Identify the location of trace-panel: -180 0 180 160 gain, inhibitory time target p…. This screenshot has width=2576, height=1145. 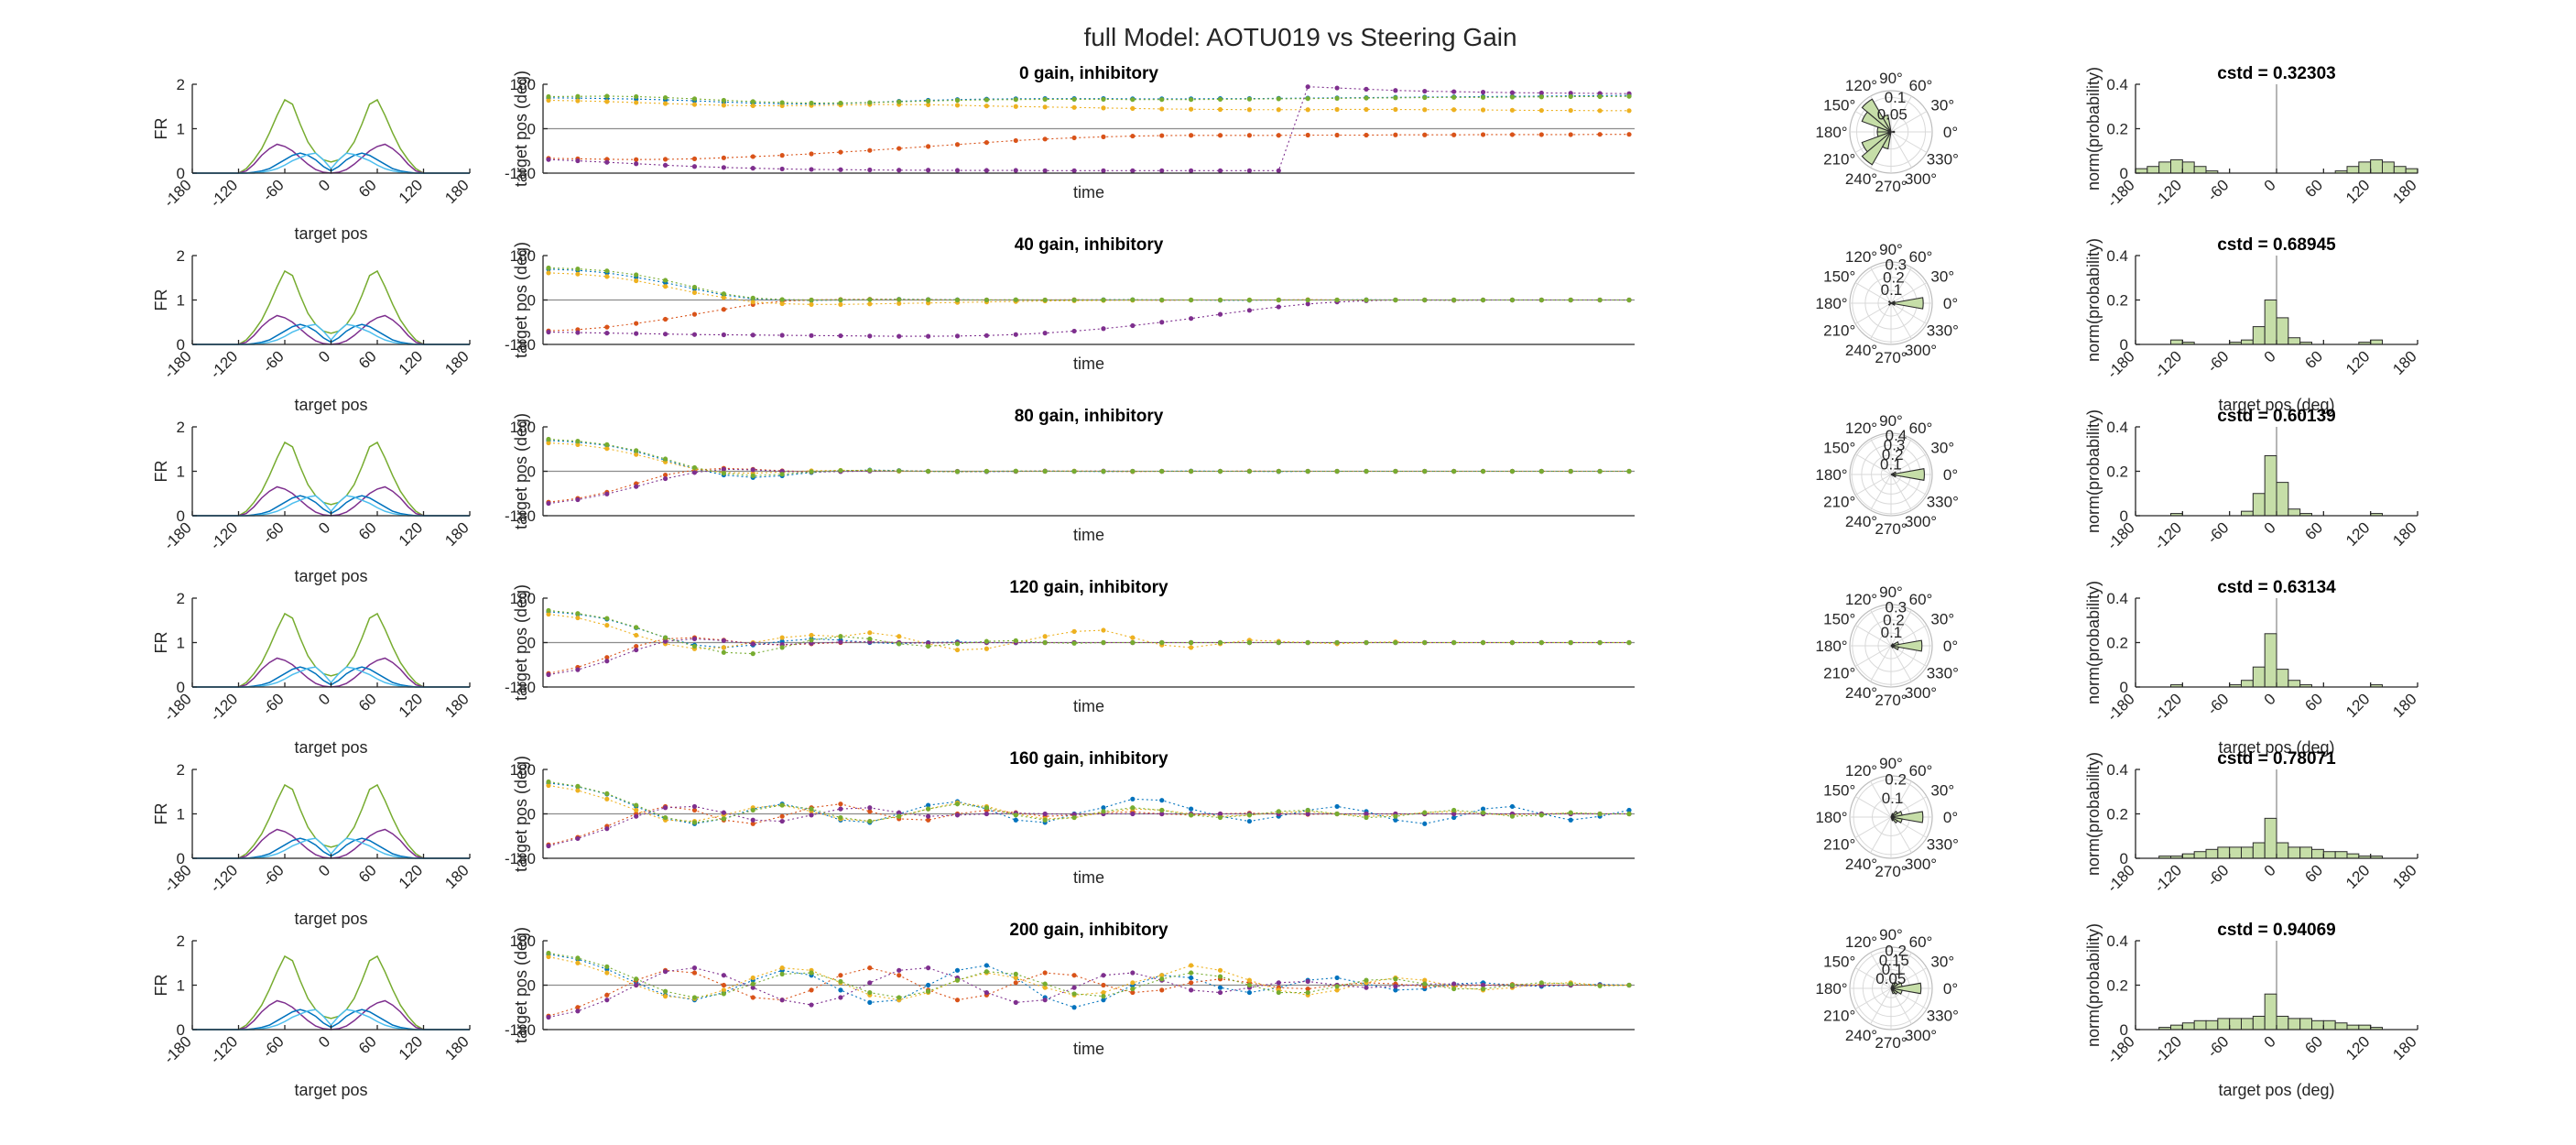
(1070, 818).